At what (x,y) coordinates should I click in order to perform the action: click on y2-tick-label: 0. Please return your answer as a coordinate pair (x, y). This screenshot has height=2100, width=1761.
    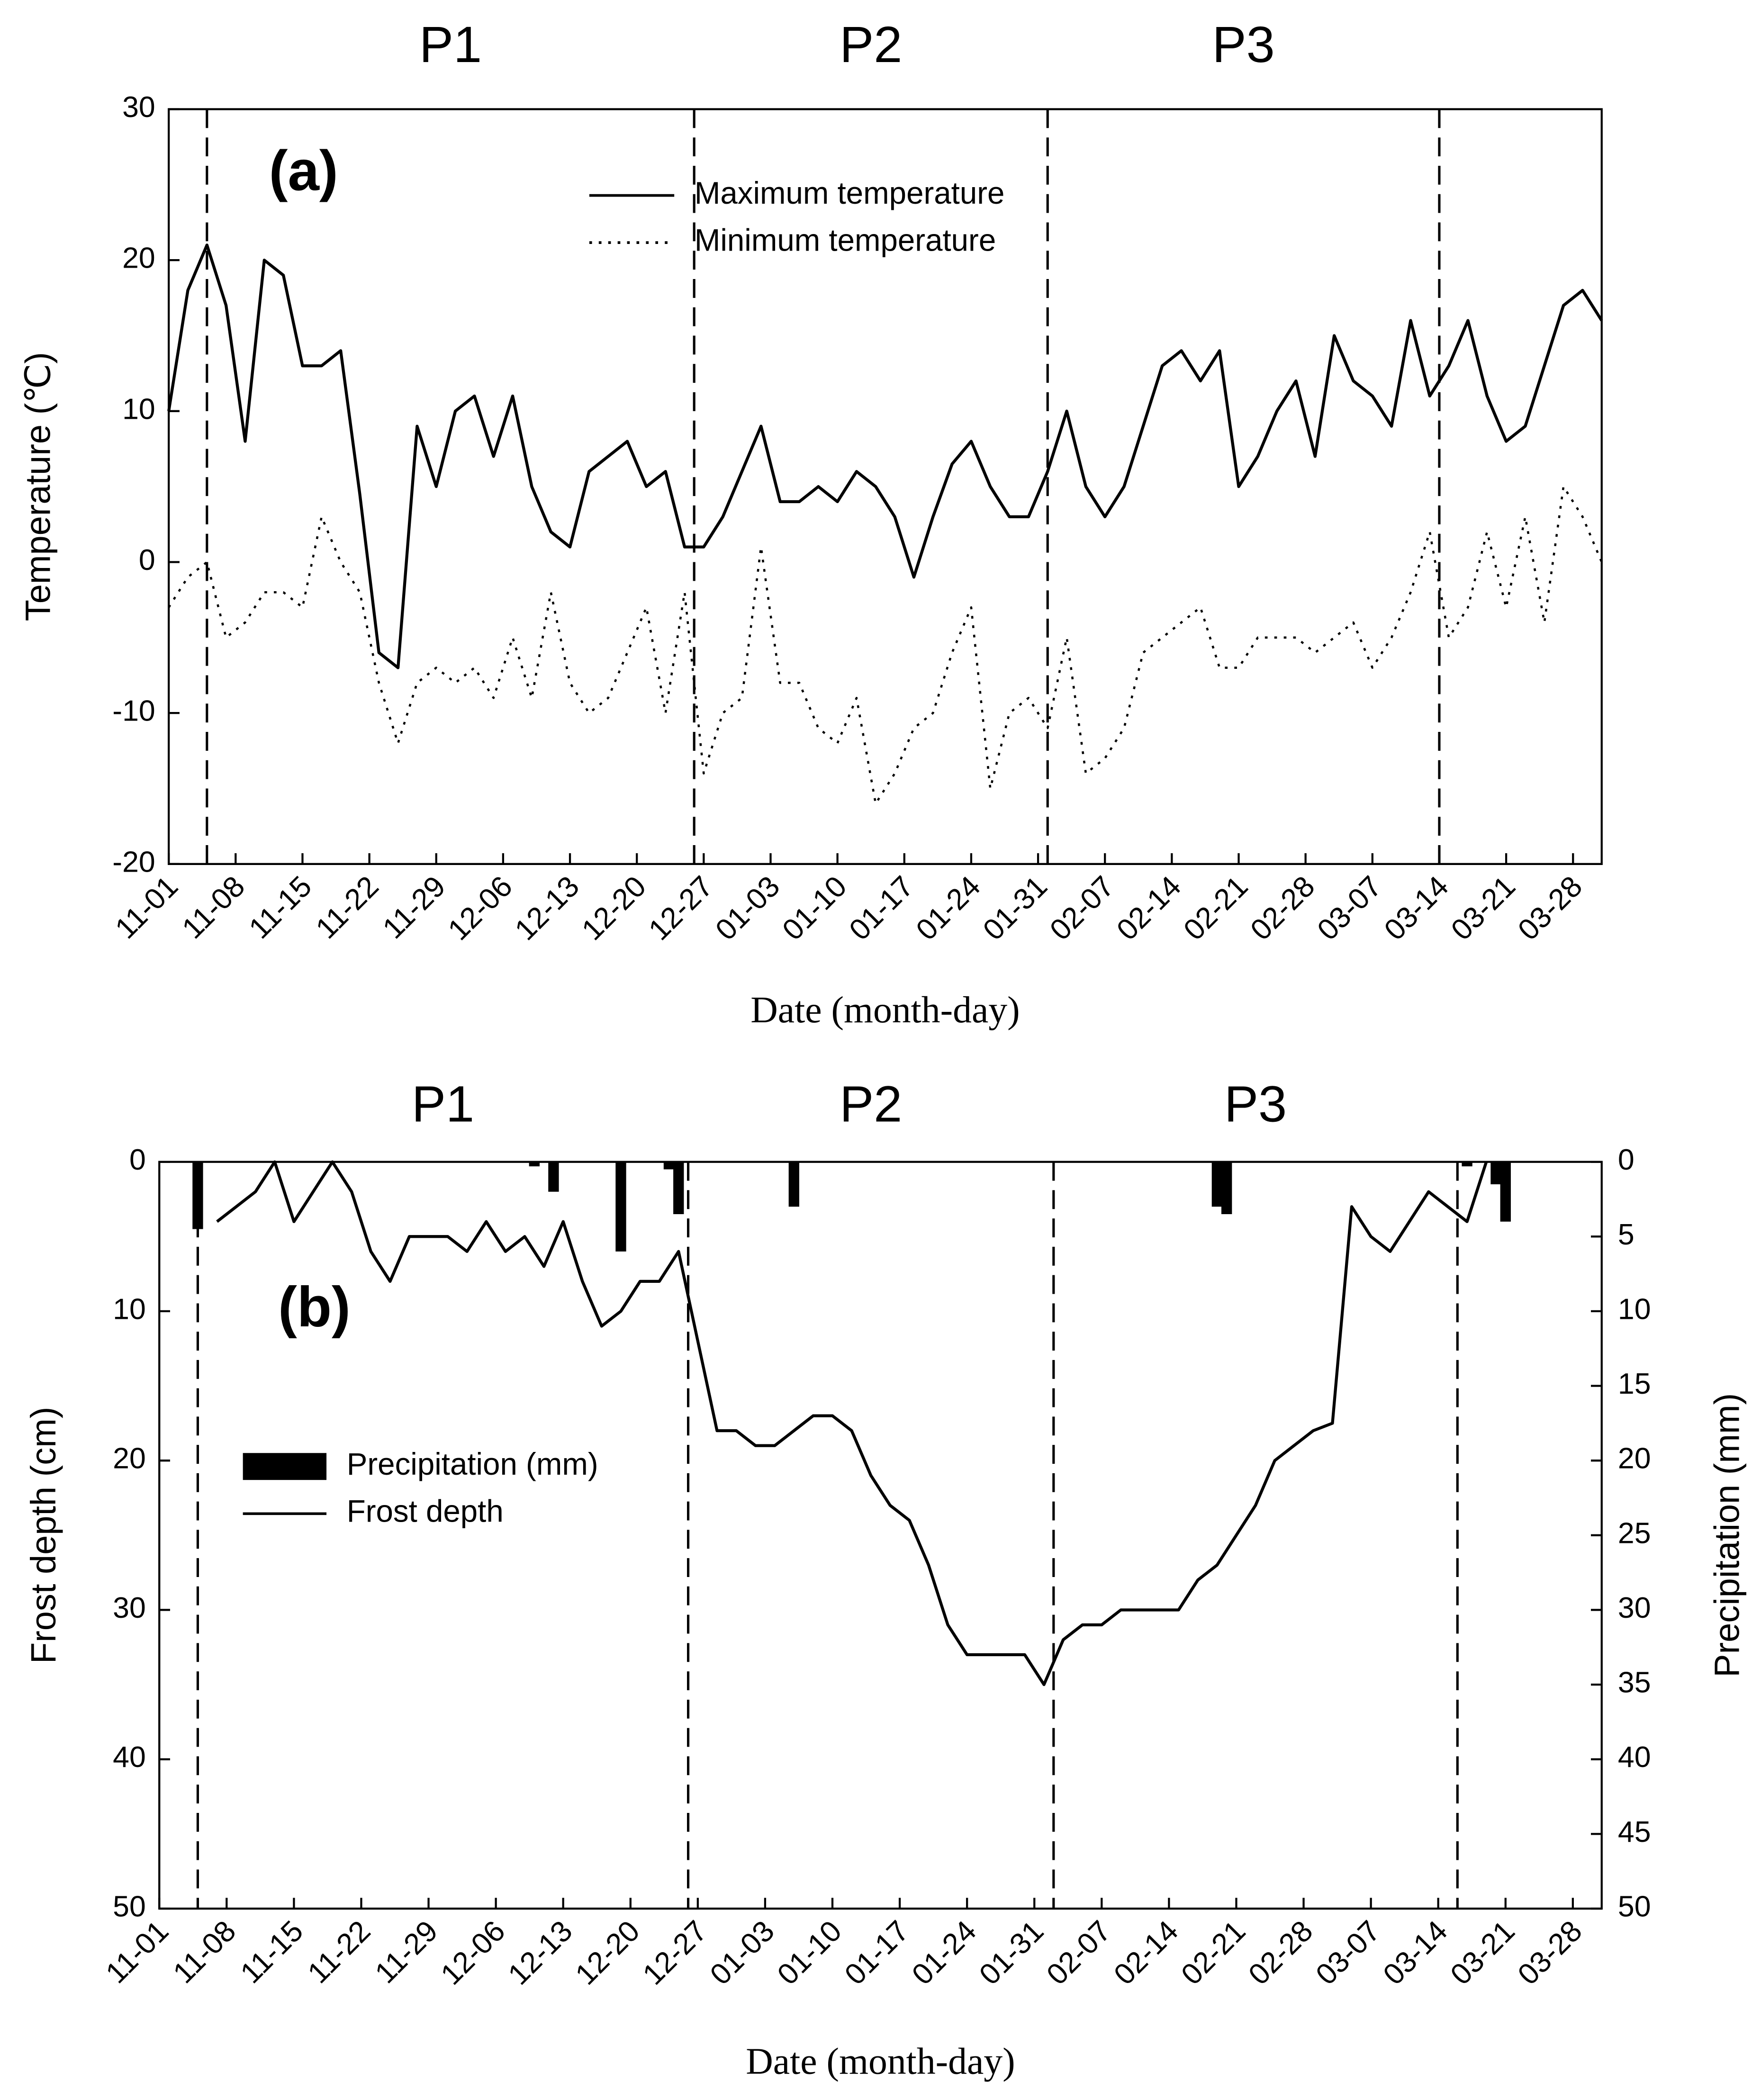
    Looking at the image, I should click on (1626, 1159).